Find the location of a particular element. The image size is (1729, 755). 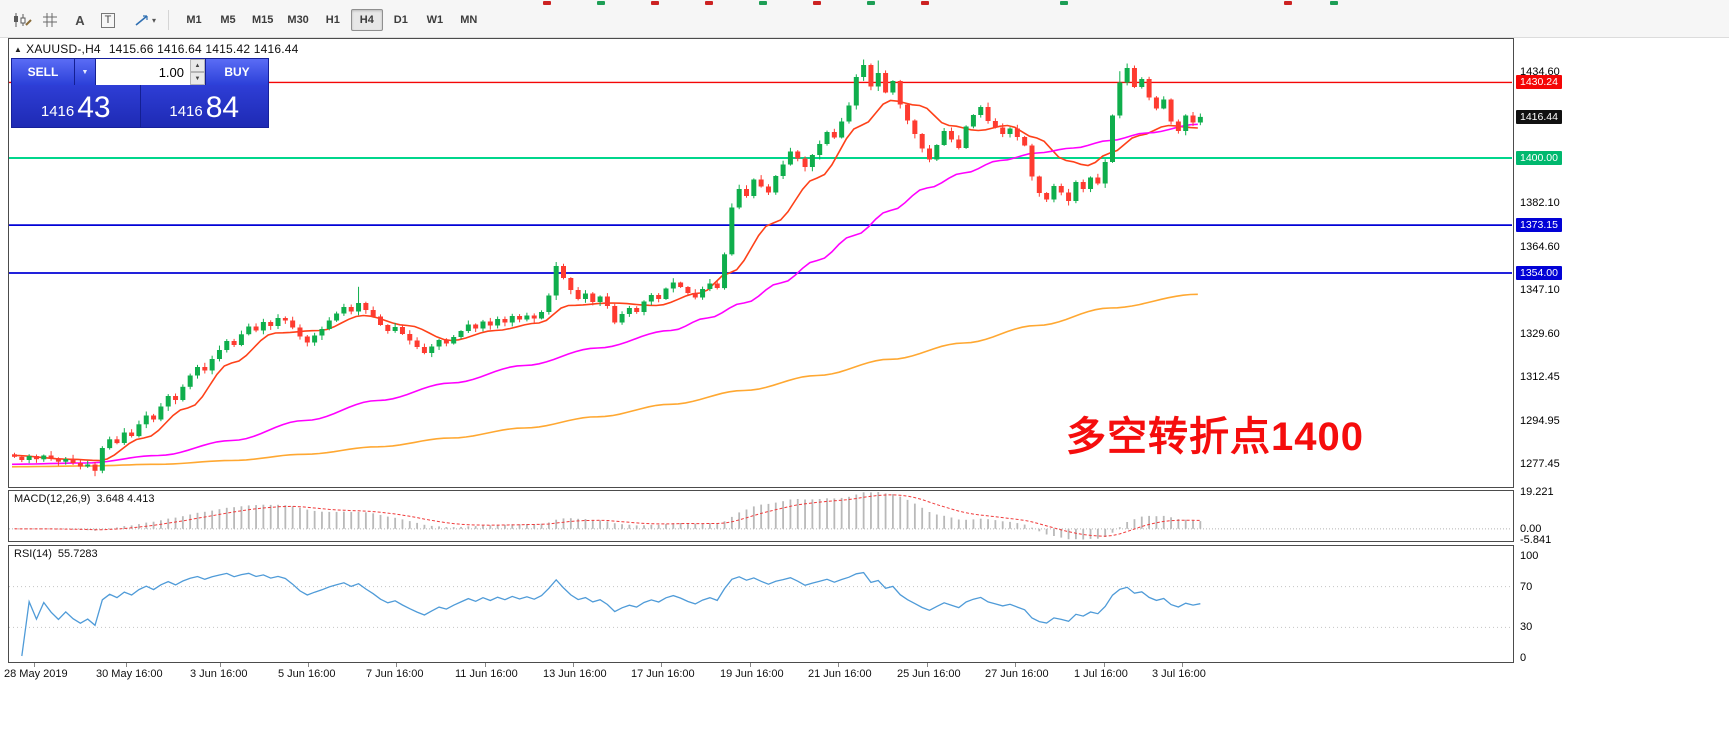

timeframe-buttons: M1 M5 M15 M30 H1 H4 D1 W1 MN is located at coordinates (332, 20).